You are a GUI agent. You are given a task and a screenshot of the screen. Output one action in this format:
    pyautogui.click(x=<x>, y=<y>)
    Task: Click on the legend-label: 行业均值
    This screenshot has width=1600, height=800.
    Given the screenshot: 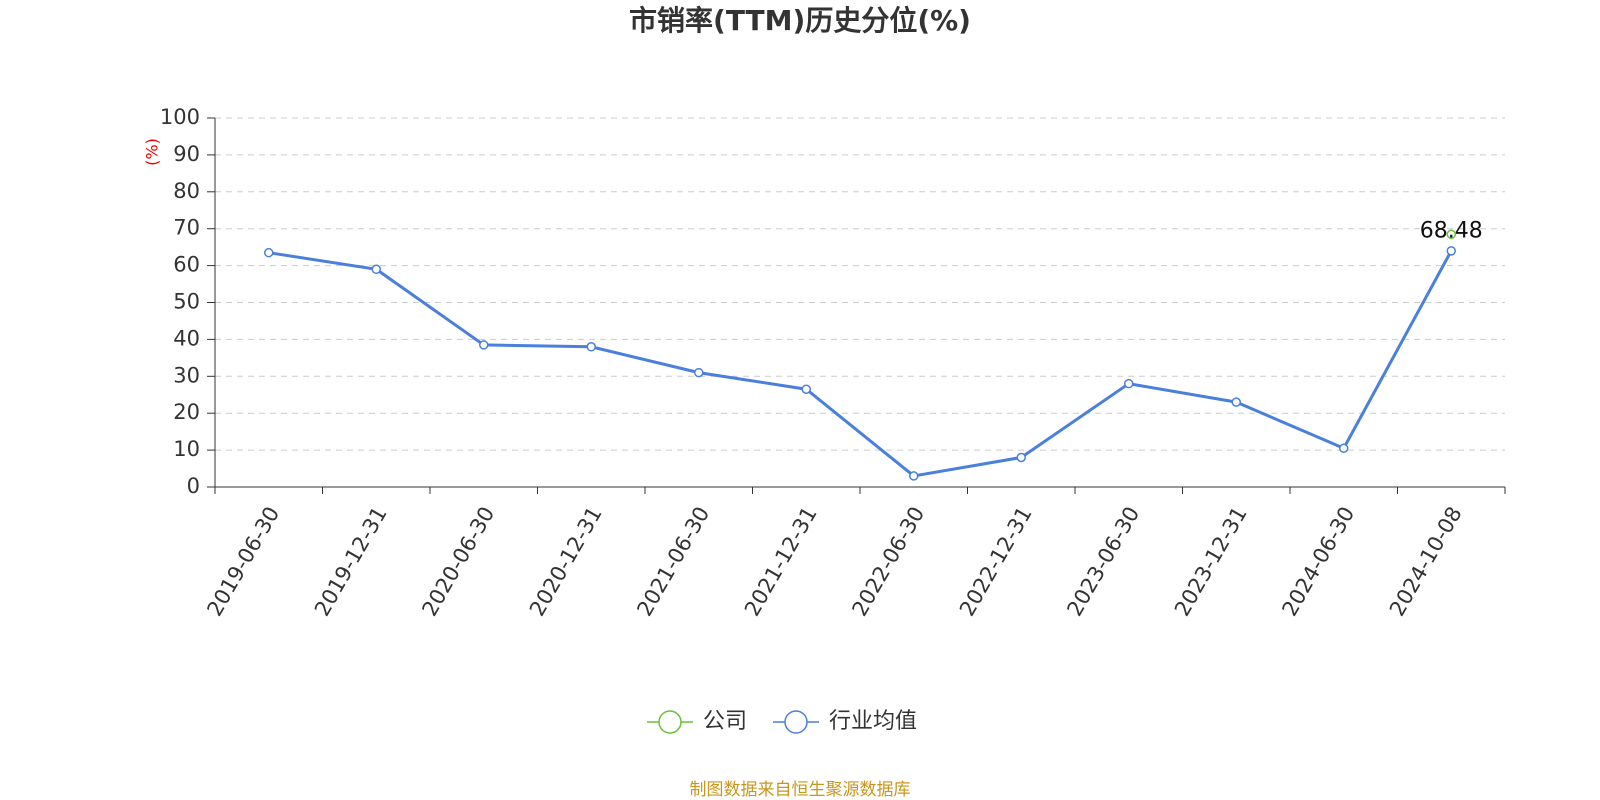 What is the action you would take?
    pyautogui.click(x=873, y=721)
    